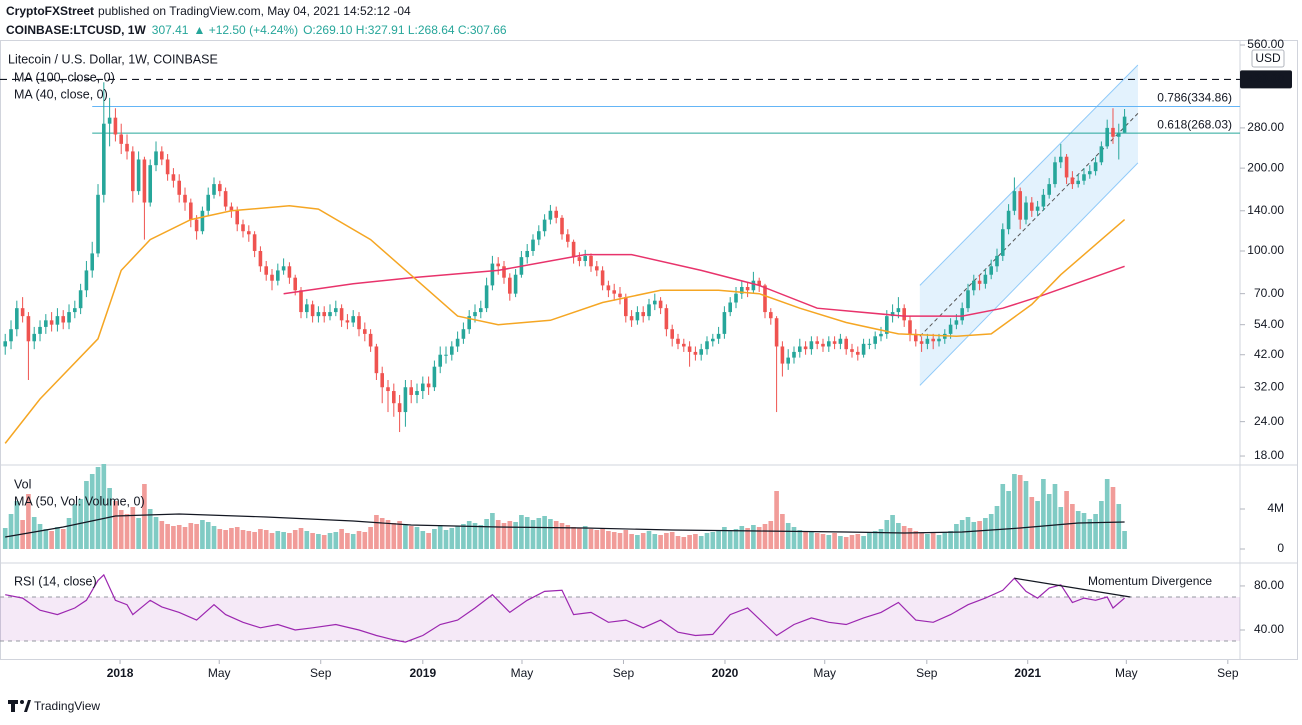  Describe the element at coordinates (565, 608) in the screenshot. I see `rsi-line` at that location.